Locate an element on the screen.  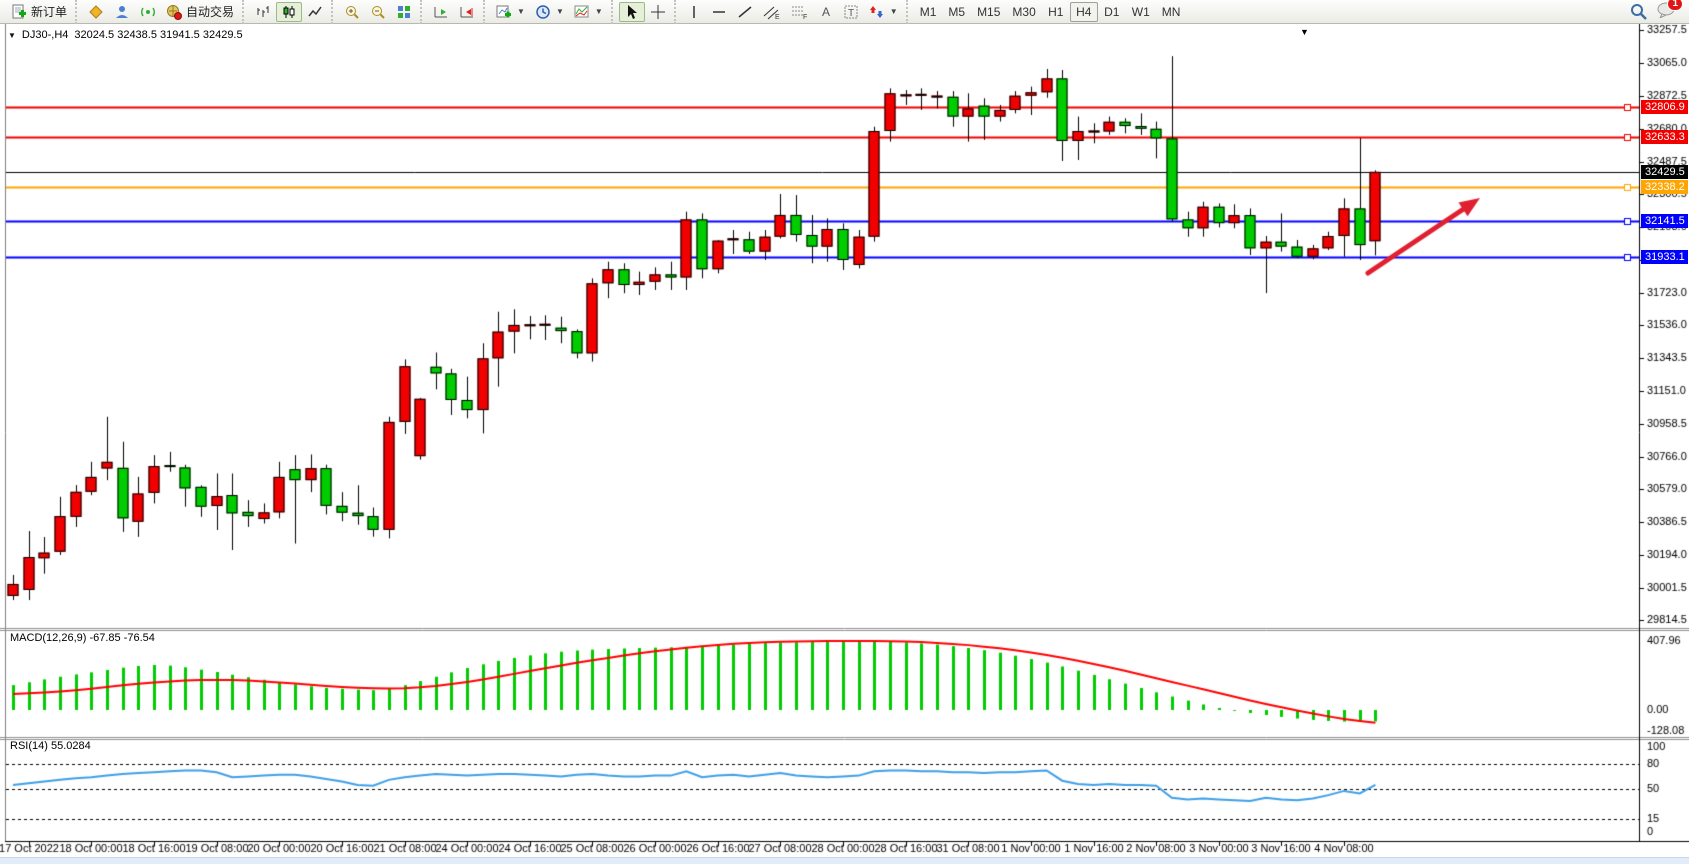
price-tag-32141.5: 32141.5 is located at coordinates (1664, 221).